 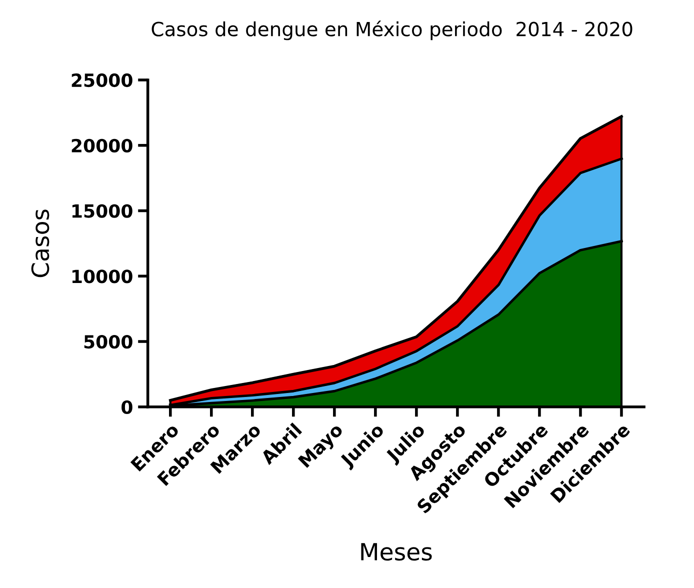 What do you see at coordinates (102, 80) in the screenshot?
I see `y-tick-label: 25000` at bounding box center [102, 80].